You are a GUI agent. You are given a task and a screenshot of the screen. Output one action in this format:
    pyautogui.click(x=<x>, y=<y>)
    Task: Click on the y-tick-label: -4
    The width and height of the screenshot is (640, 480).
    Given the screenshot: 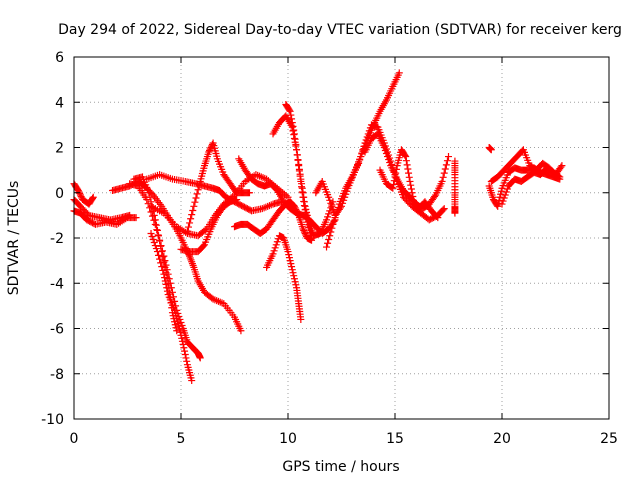 What is the action you would take?
    pyautogui.click(x=57, y=284)
    